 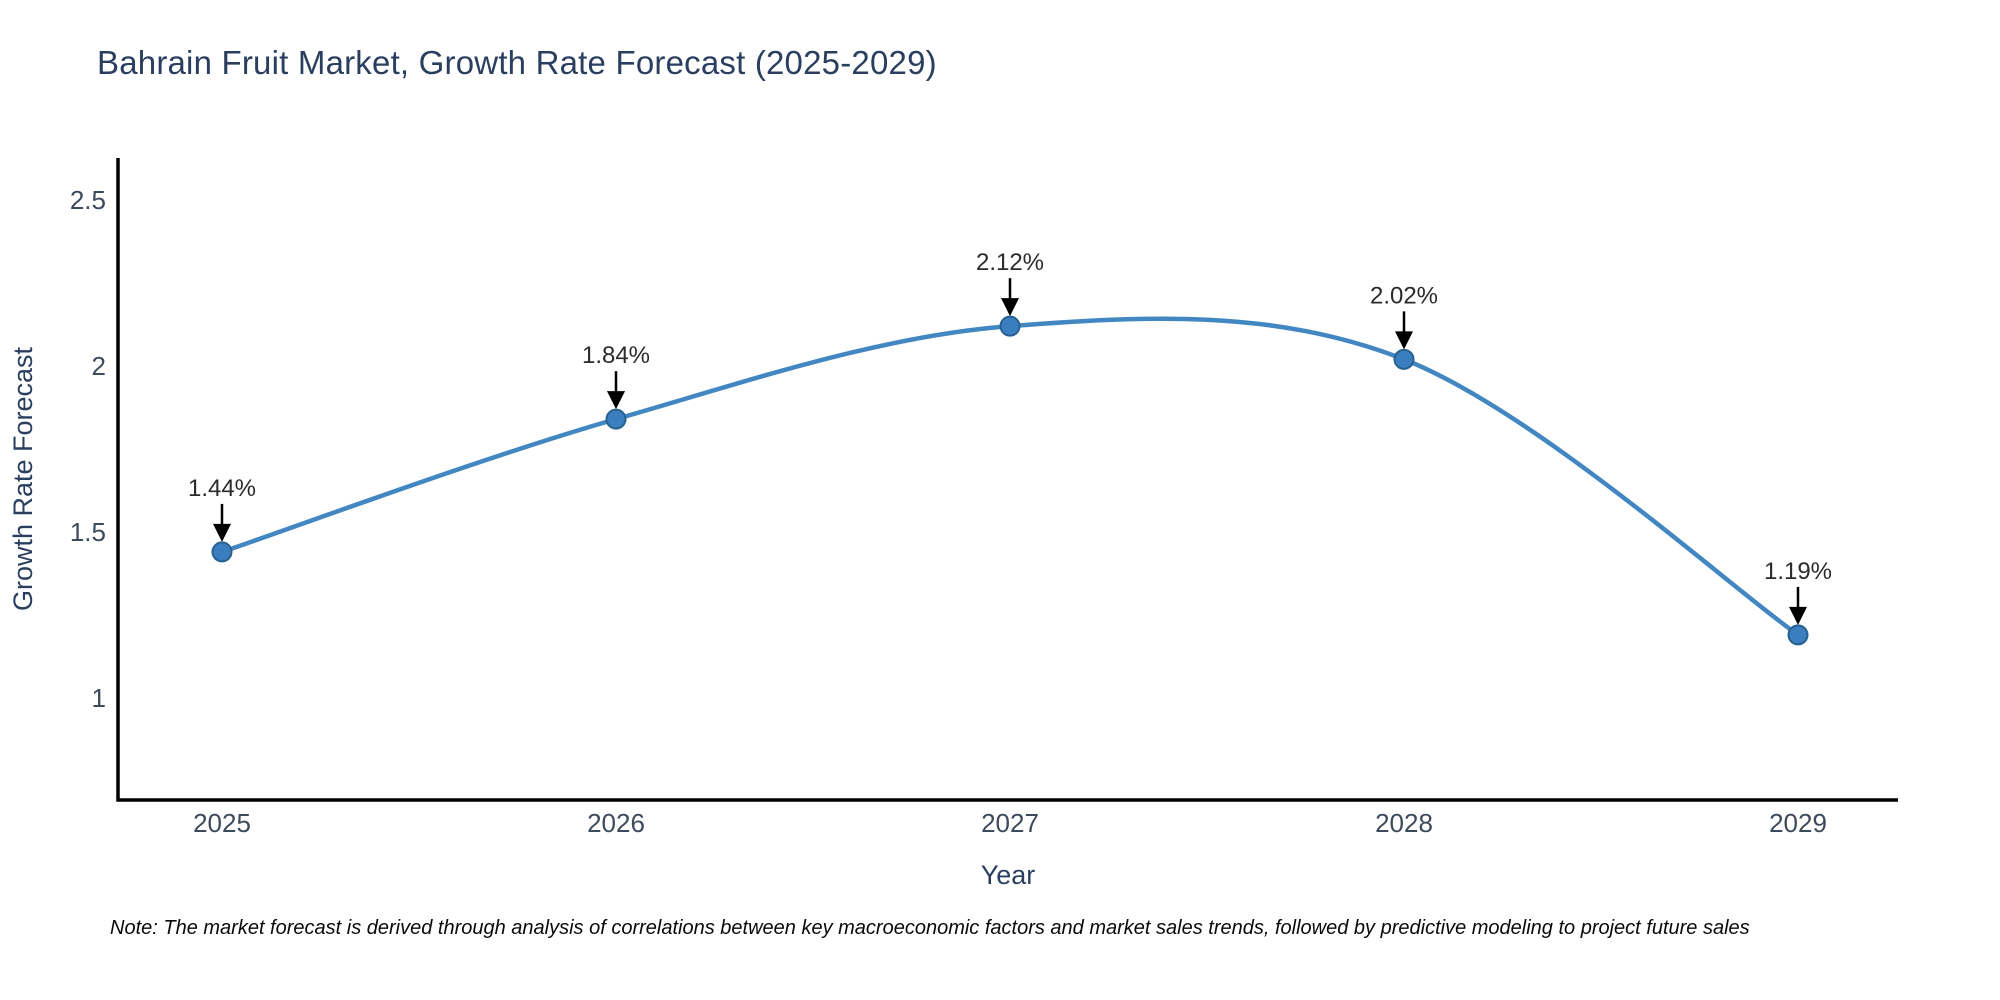 I want to click on x-tick-label: 2025, so click(x=222, y=823).